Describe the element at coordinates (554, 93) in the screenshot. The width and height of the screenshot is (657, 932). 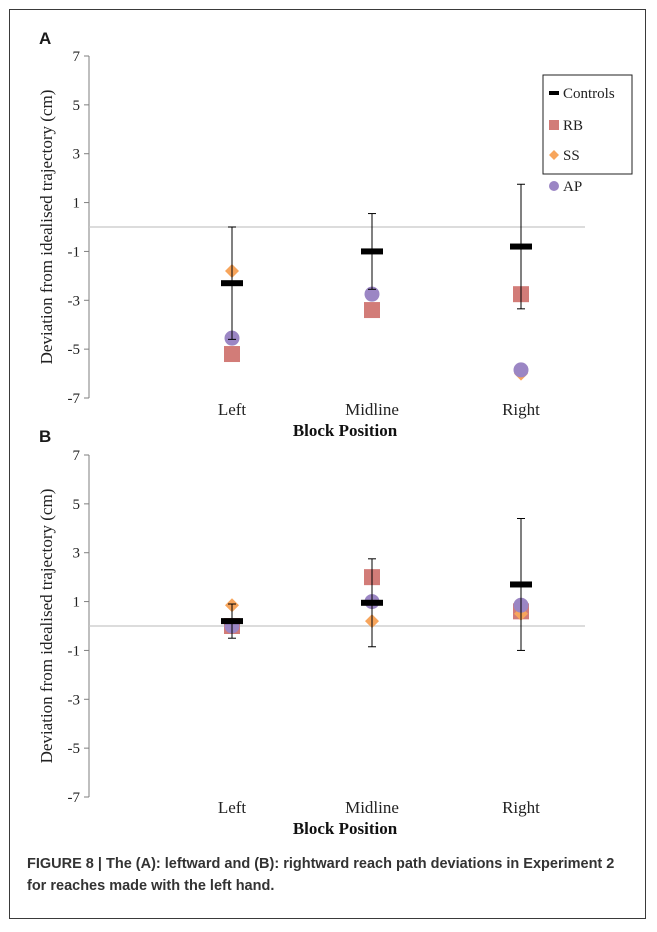
I see `legend-marker-controls` at that location.